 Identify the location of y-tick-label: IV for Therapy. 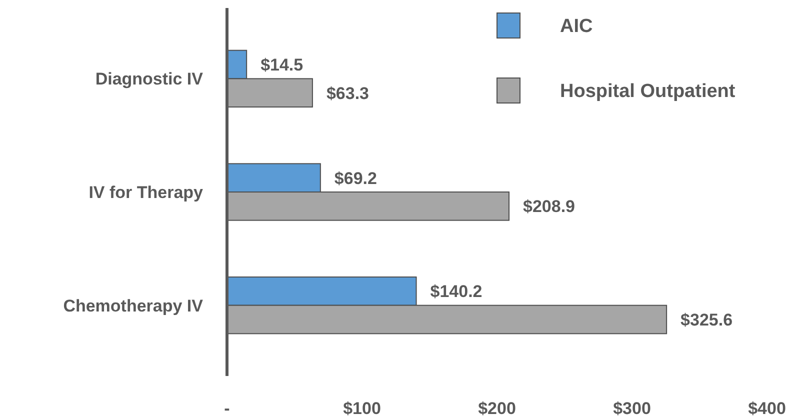
(146, 192).